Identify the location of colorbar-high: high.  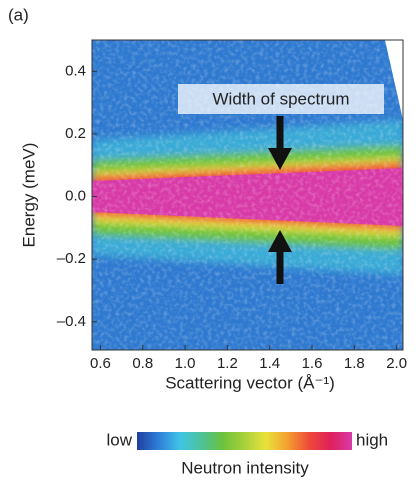
(372, 439).